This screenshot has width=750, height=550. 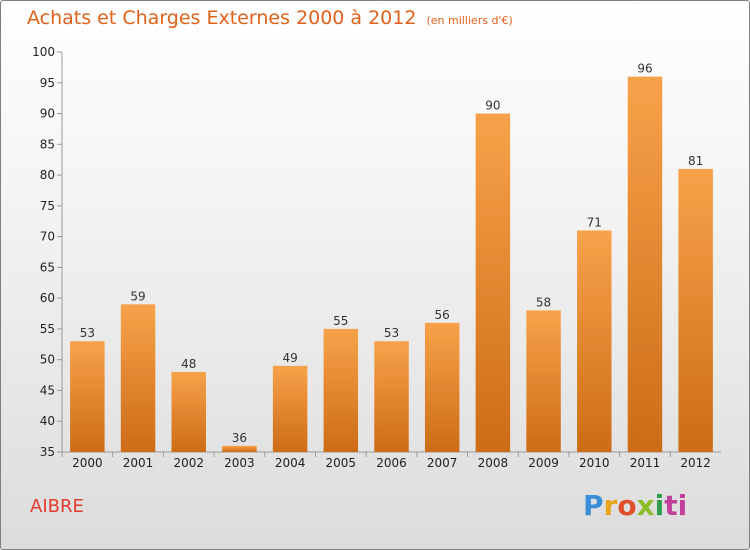 What do you see at coordinates (239, 438) in the screenshot?
I see `data-label-2003: 36` at bounding box center [239, 438].